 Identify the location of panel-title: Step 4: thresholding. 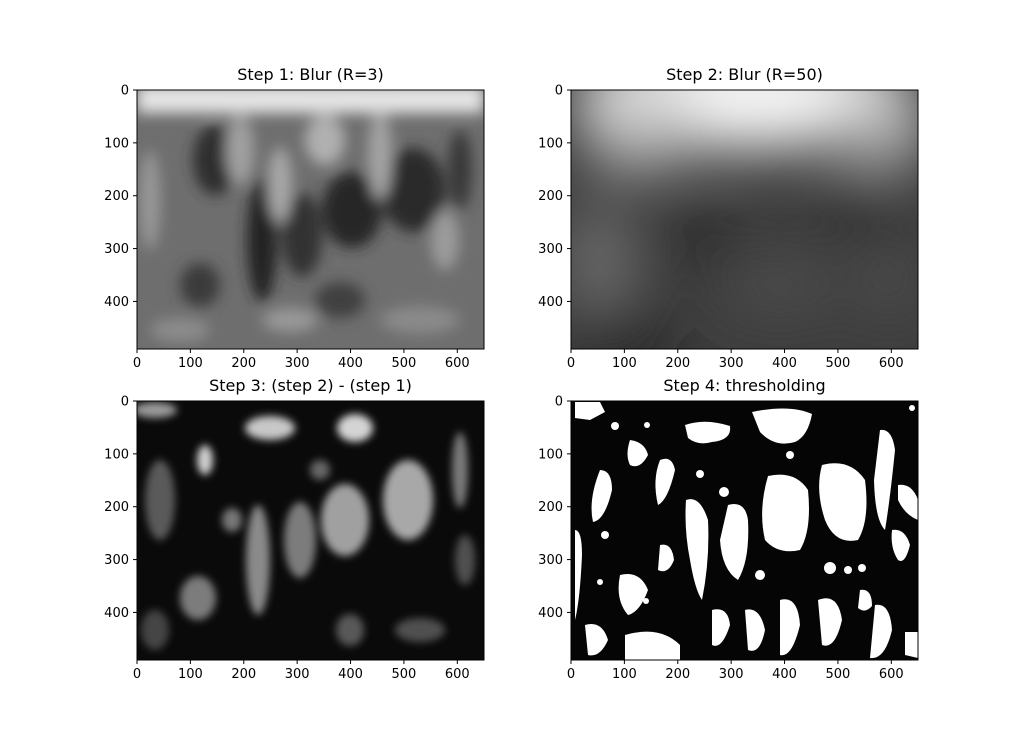
(744, 385).